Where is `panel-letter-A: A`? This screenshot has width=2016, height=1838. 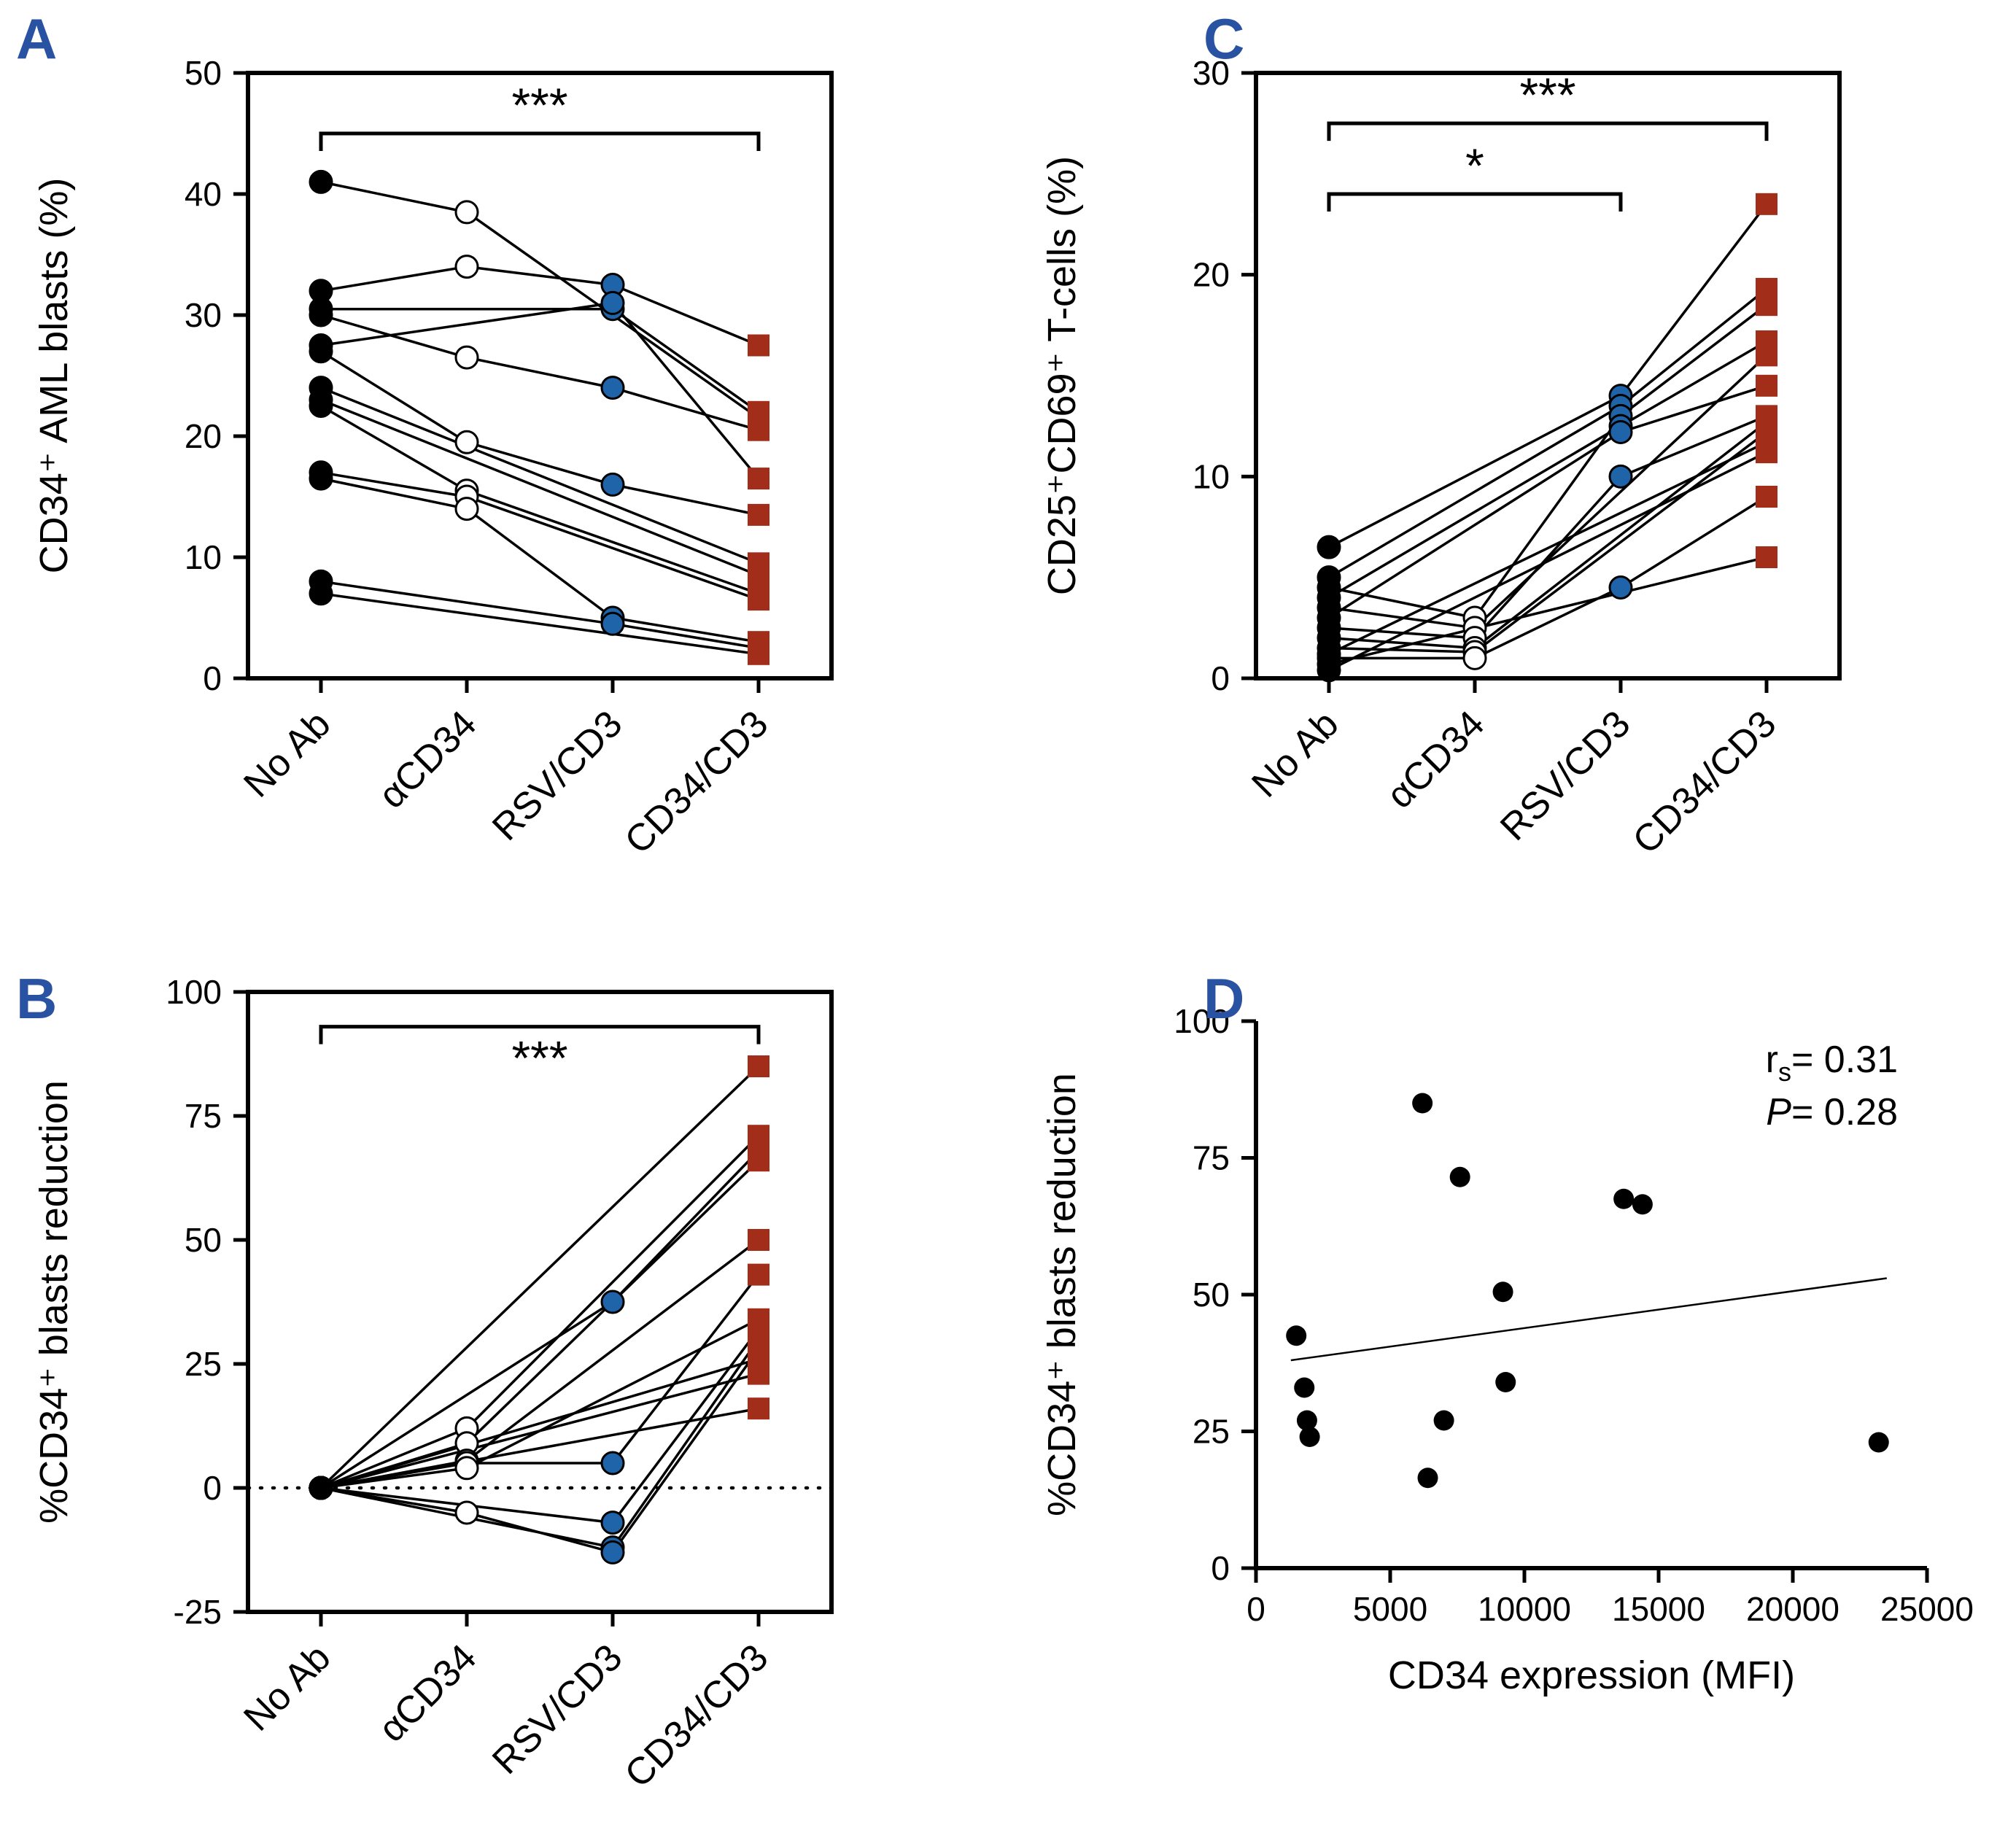 panel-letter-A: A is located at coordinates (37, 39).